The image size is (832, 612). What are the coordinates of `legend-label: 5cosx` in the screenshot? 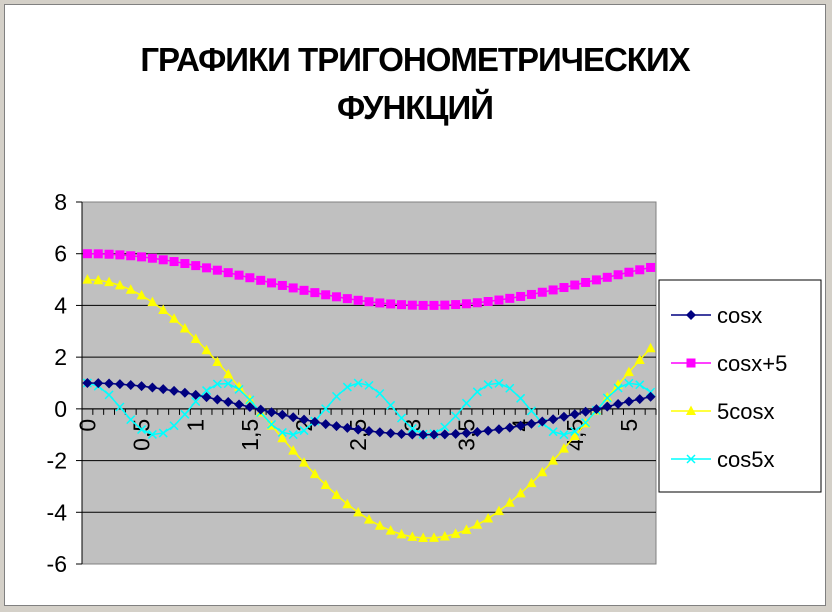 It's located at (745, 411).